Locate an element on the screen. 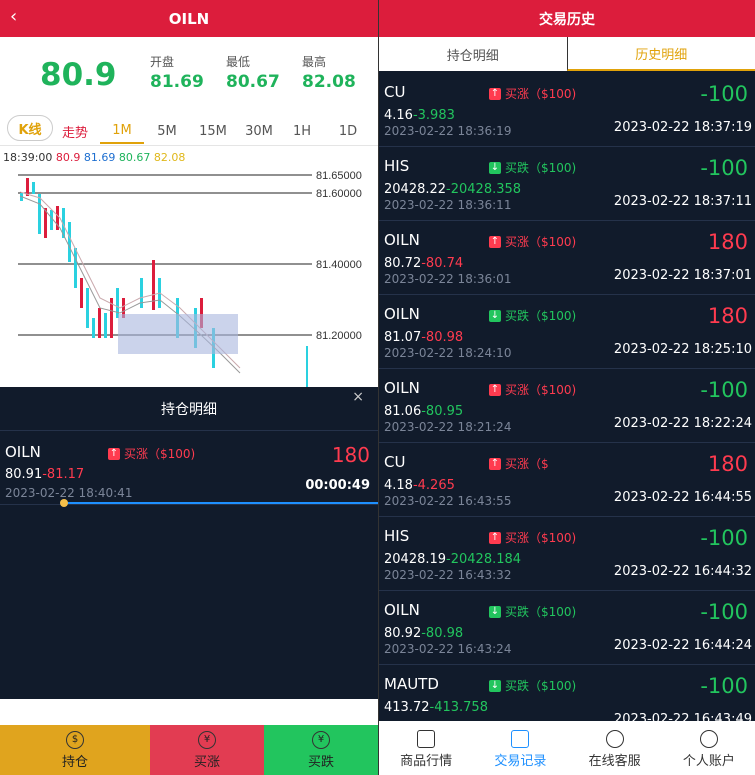 The image size is (755, 775). open-time: 2023-02-22 18:36:01 is located at coordinates (448, 279).